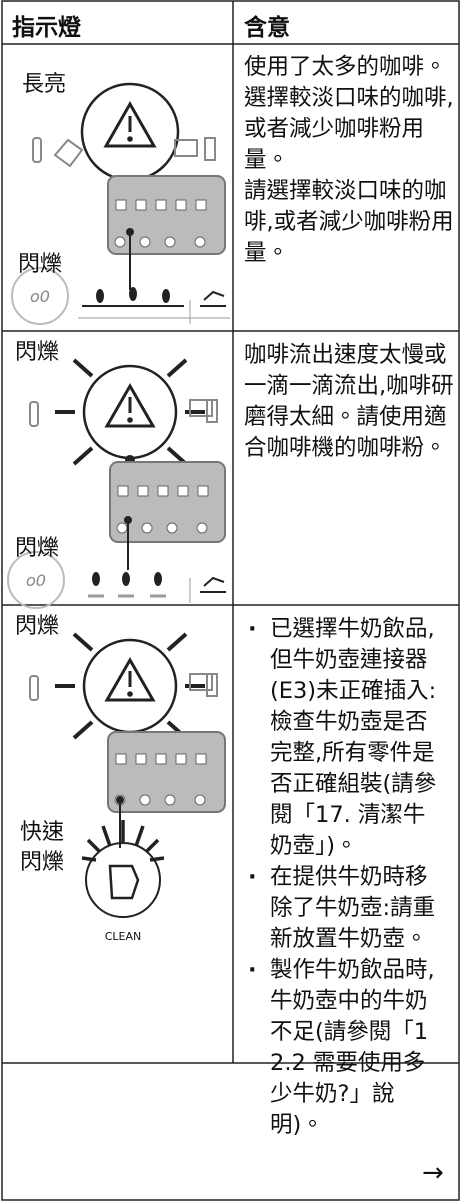 Image resolution: width=461 pixels, height=1201 pixels. Describe the element at coordinates (116, 483) in the screenshot. I see `illustration-row2: o0` at that location.